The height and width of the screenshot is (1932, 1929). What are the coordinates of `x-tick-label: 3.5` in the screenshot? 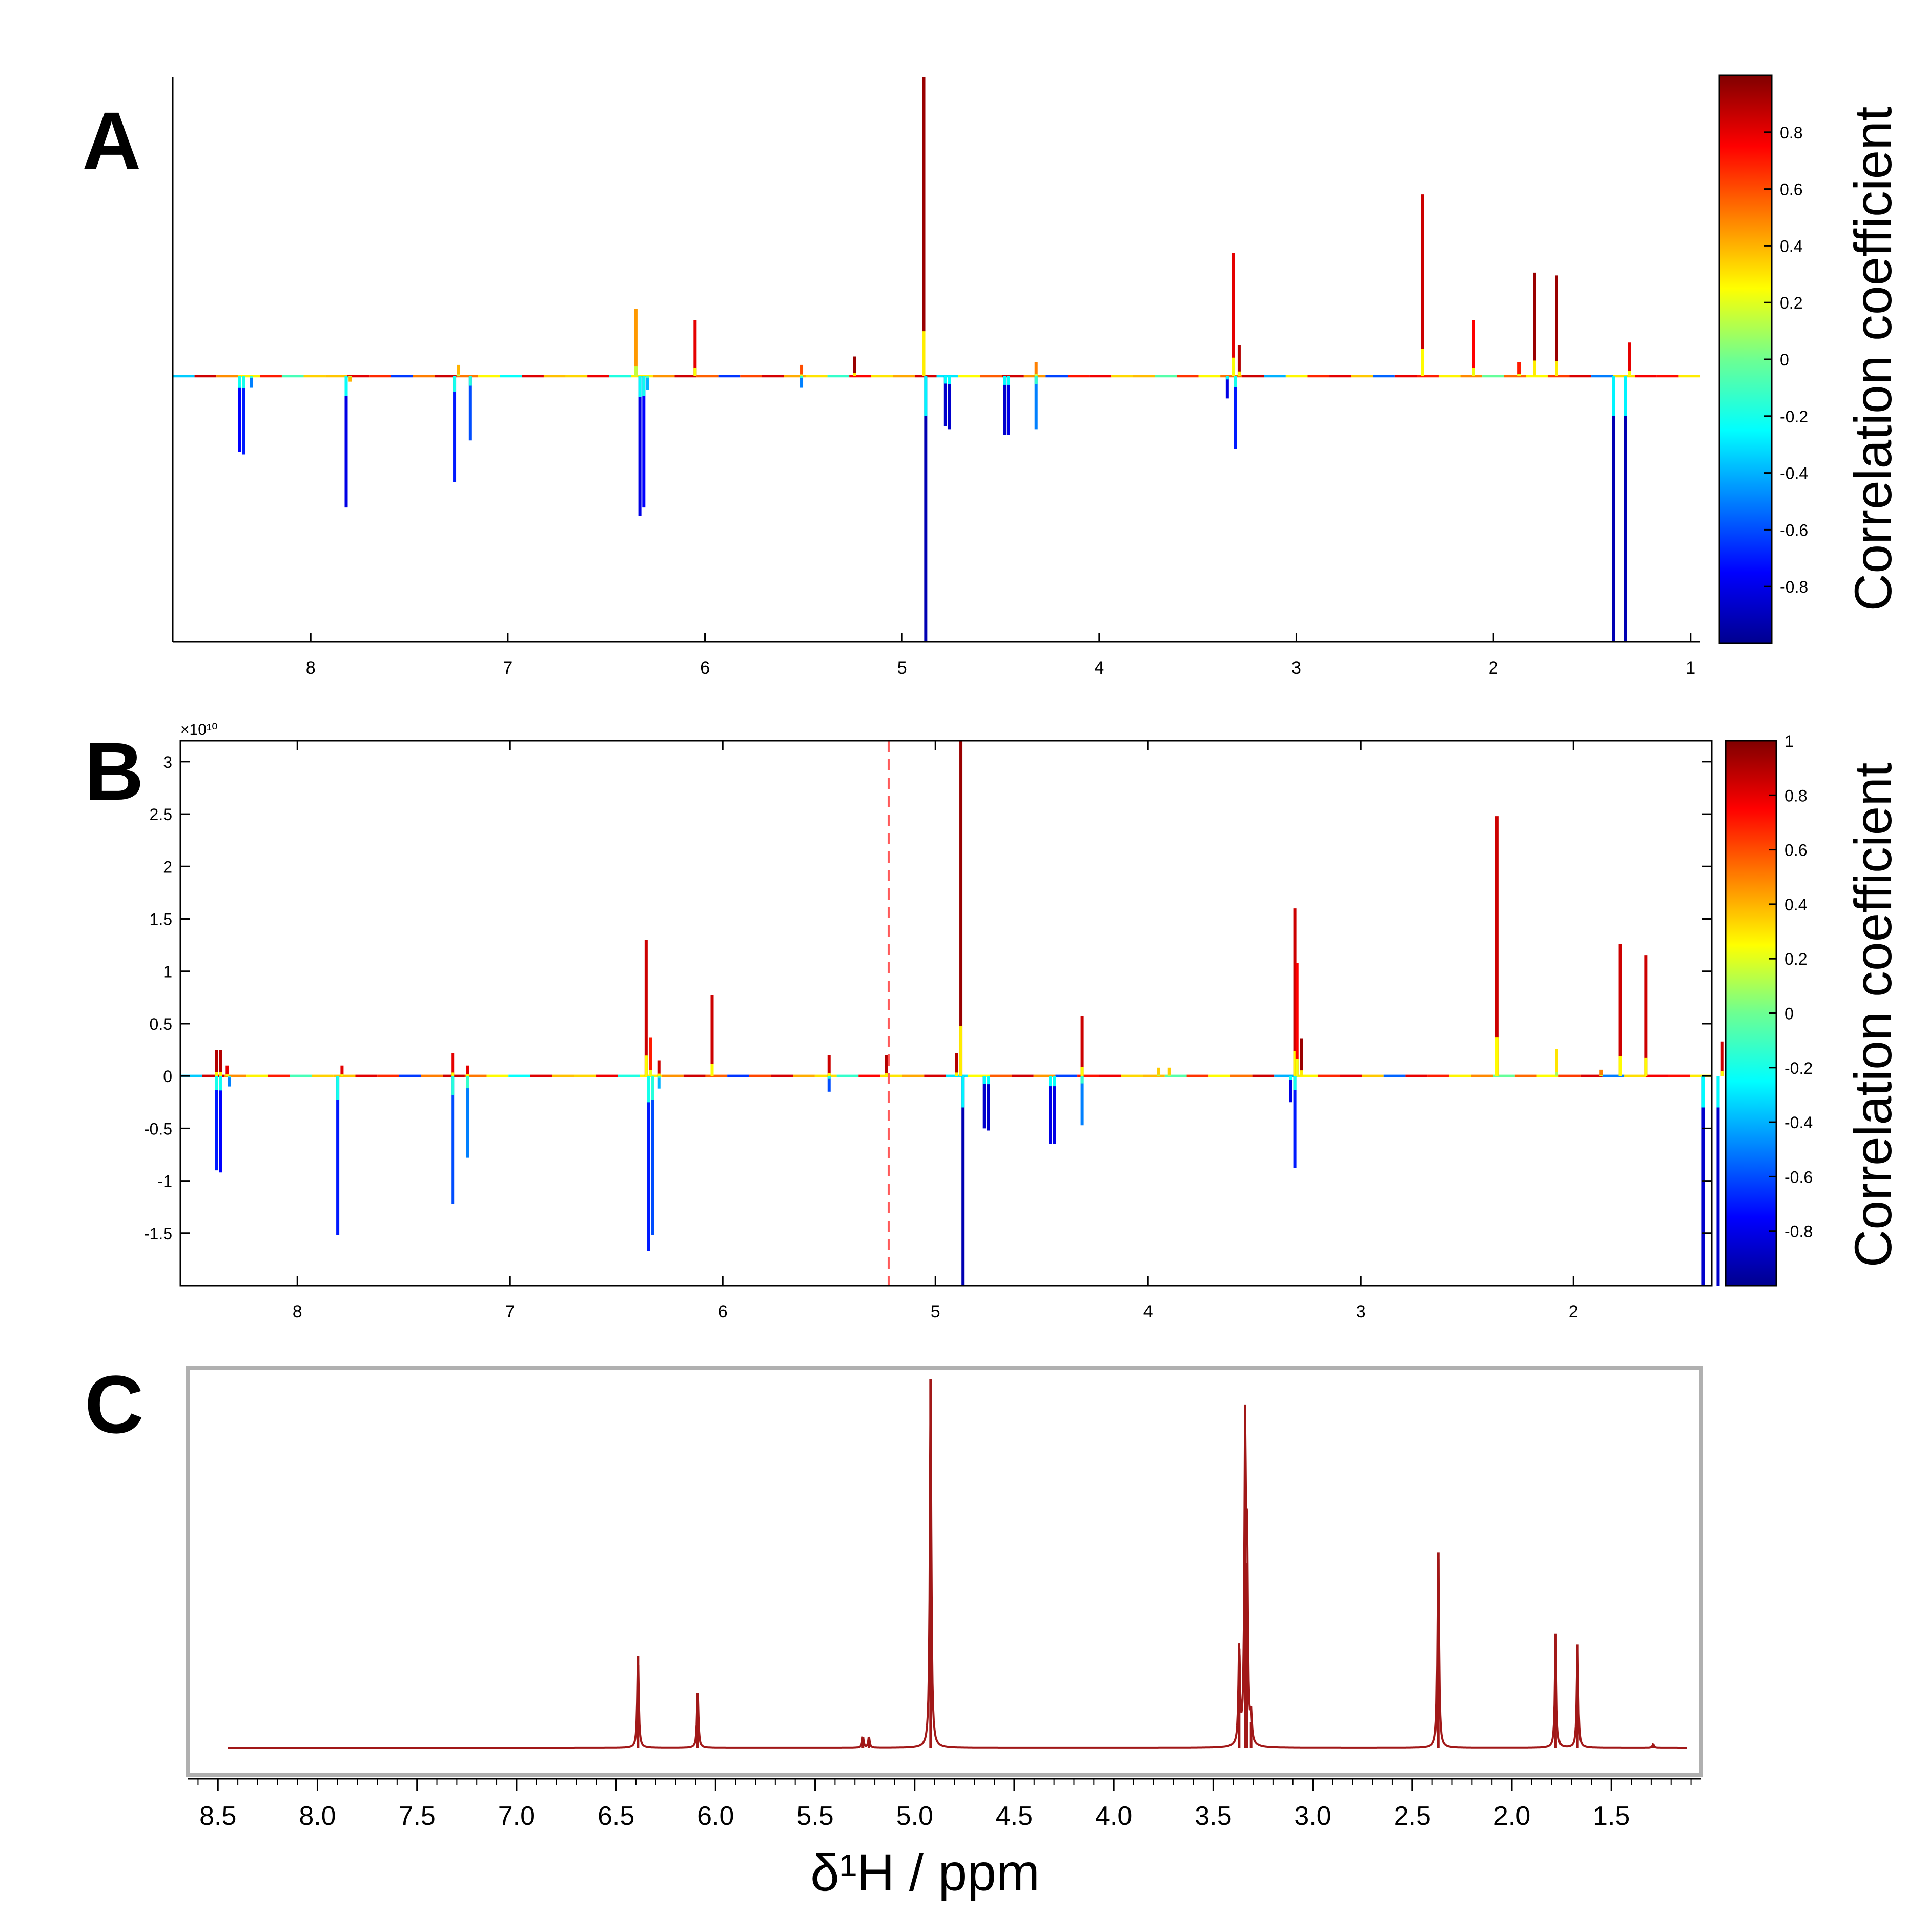 It's located at (1214, 1816).